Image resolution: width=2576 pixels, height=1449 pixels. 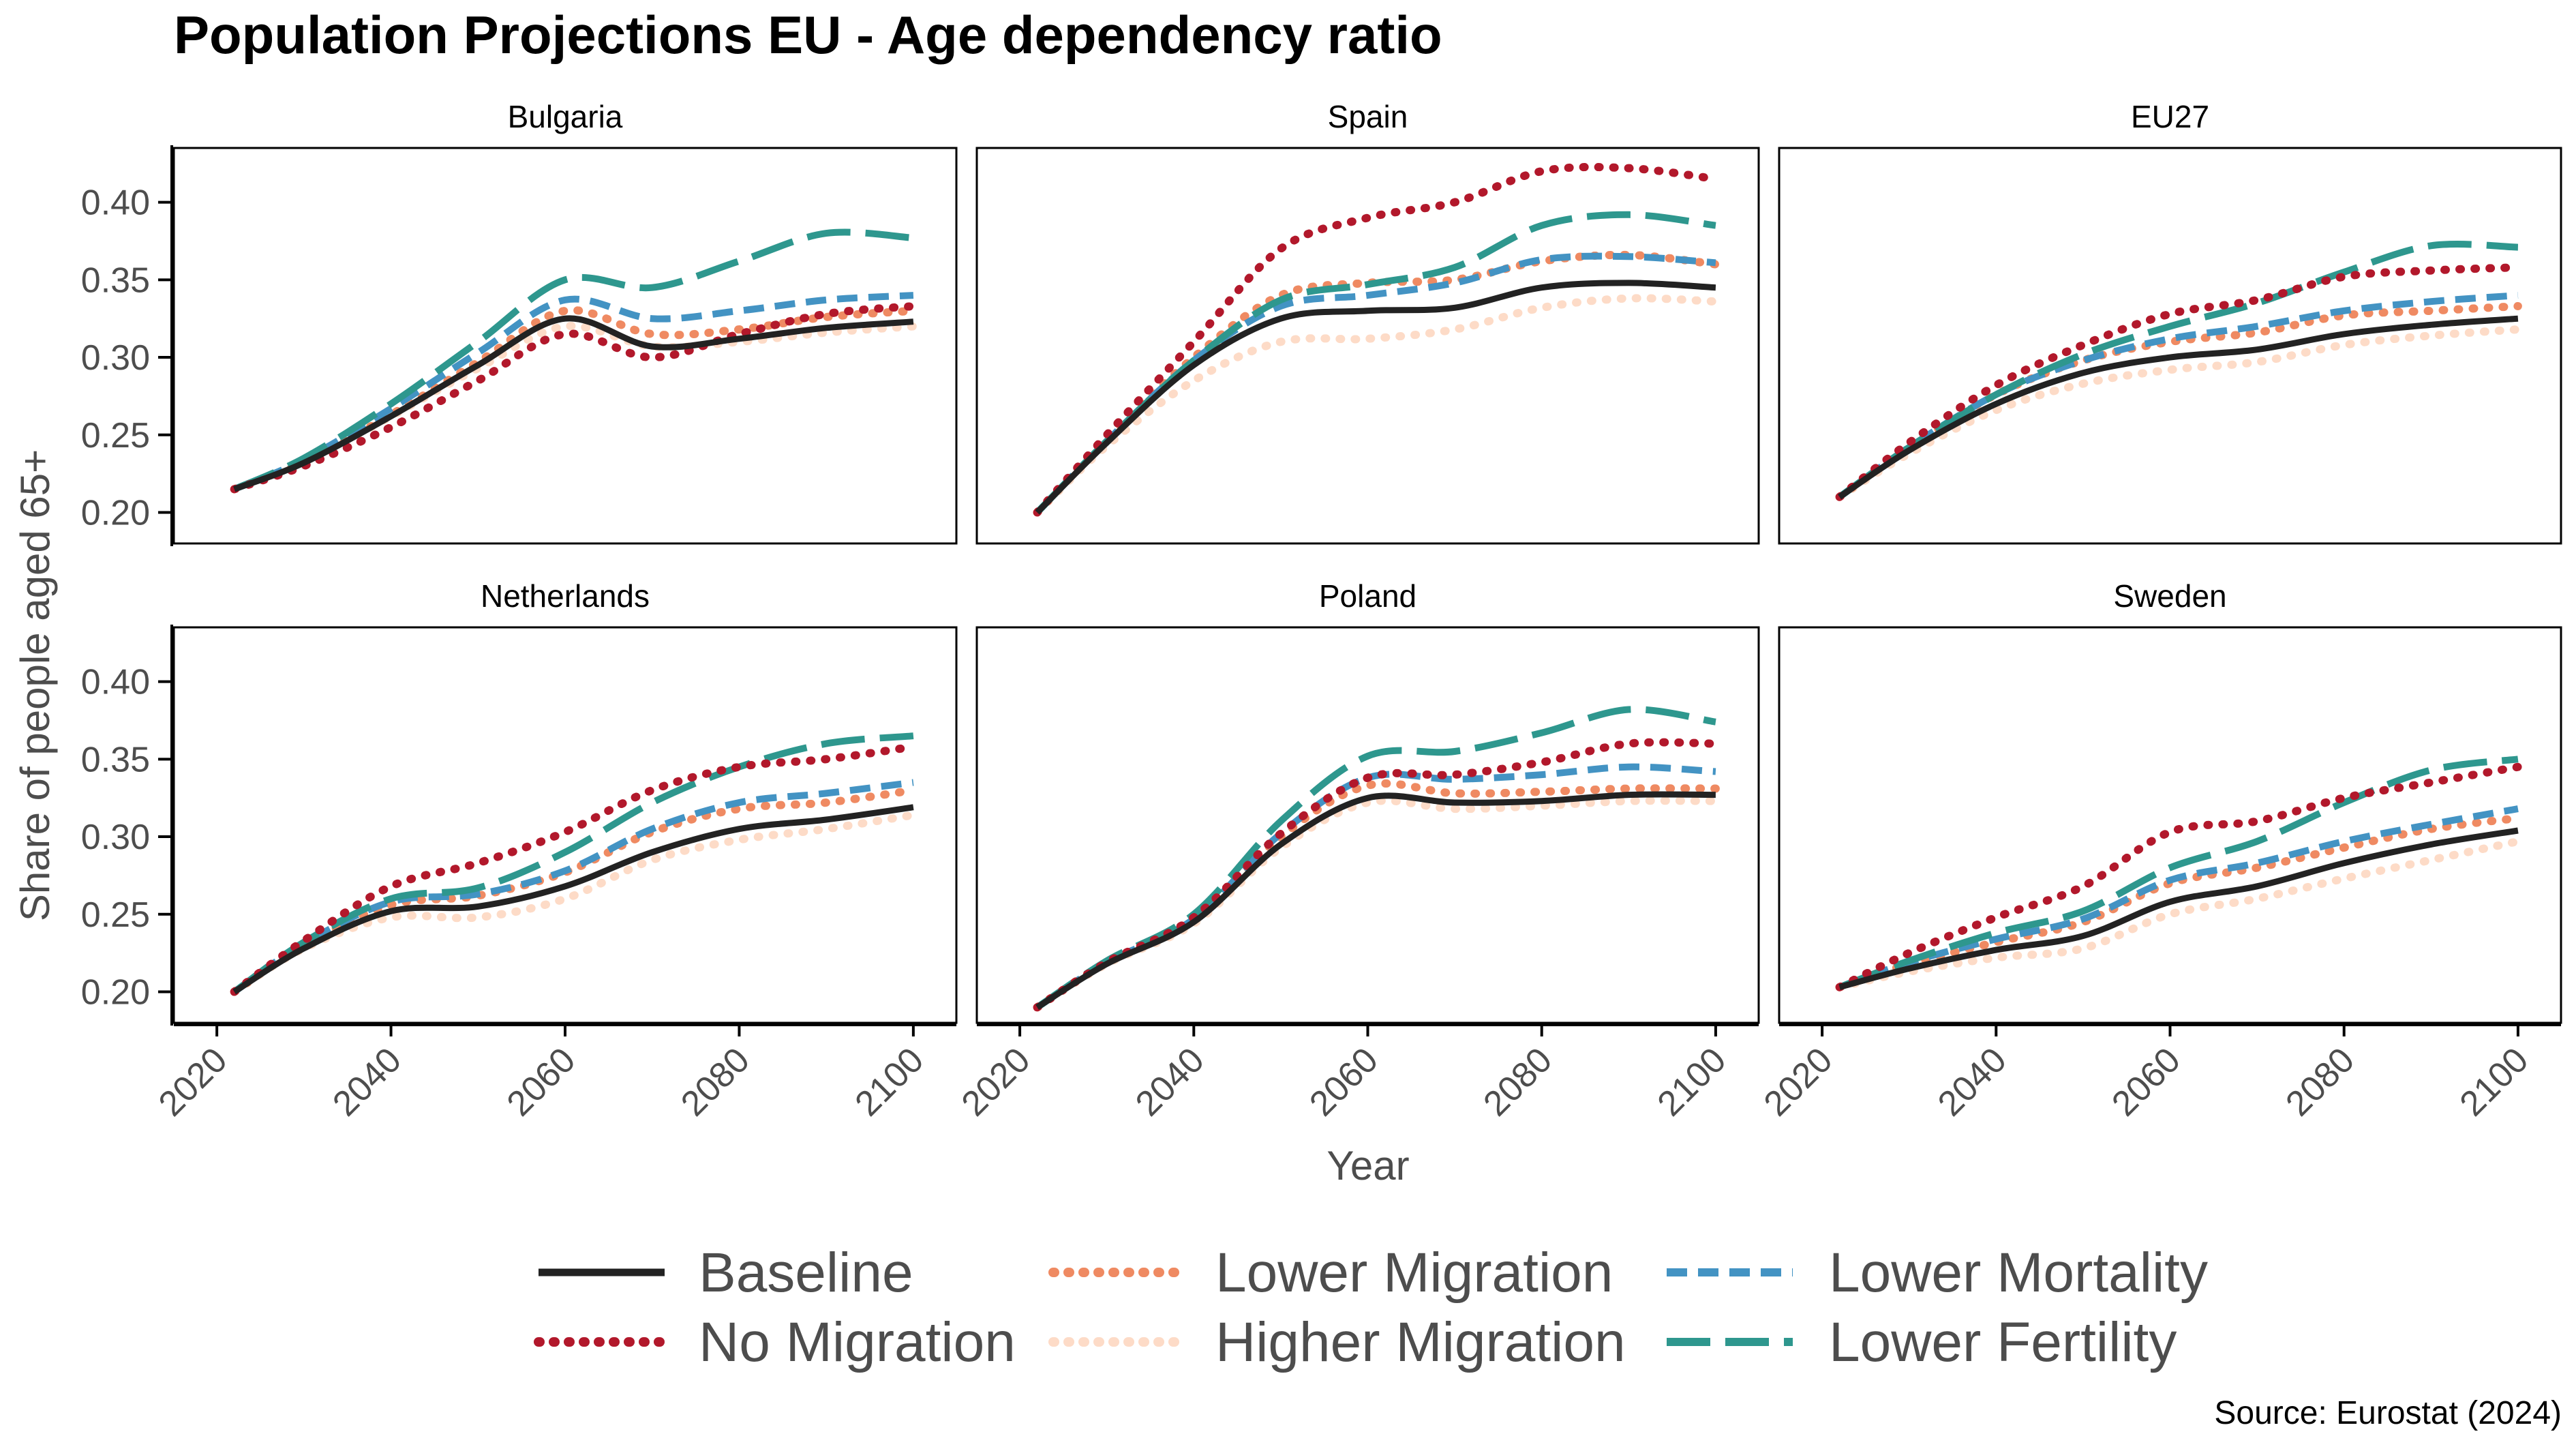 I want to click on series-line-lower-migration-poland, so click(x=1377, y=896).